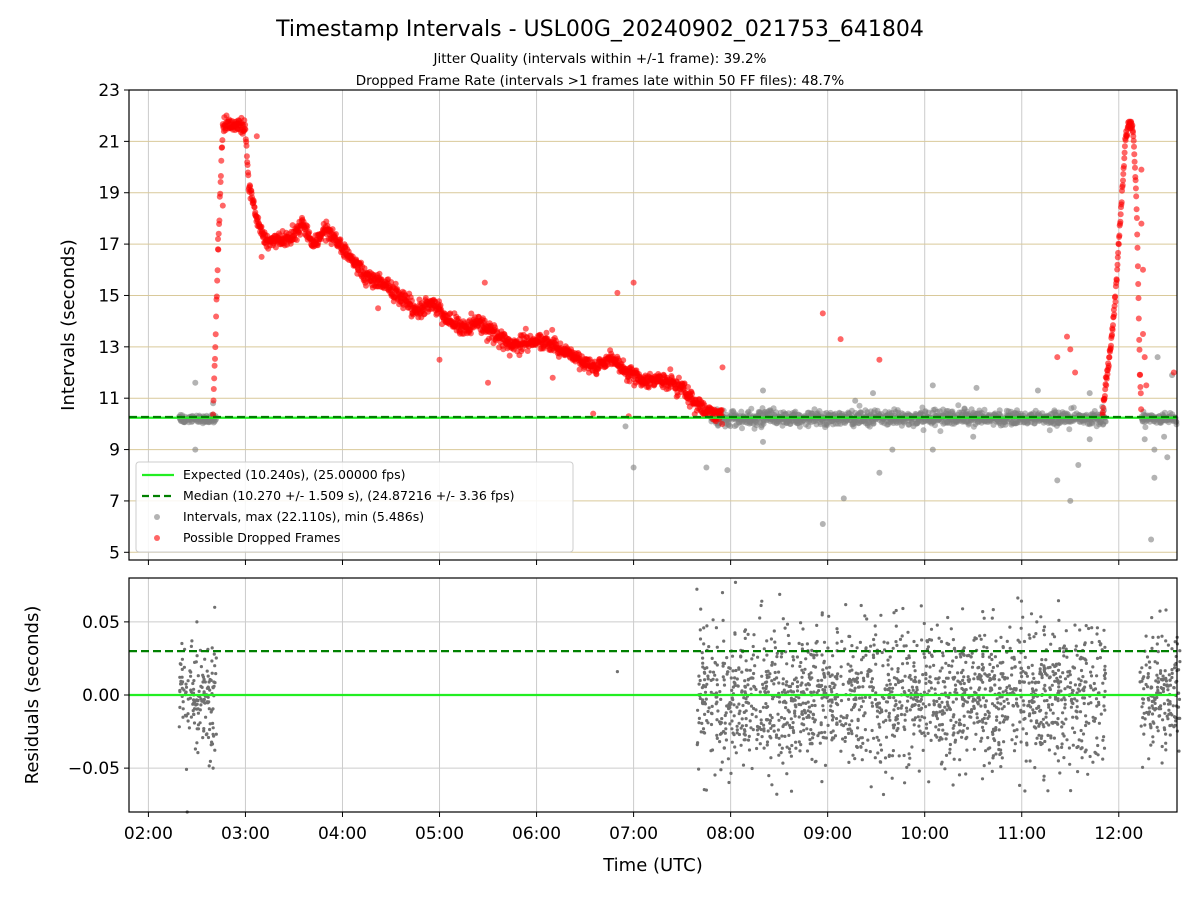  Describe the element at coordinates (114, 451) in the screenshot. I see `intervals-y-tick-label: 9` at that location.